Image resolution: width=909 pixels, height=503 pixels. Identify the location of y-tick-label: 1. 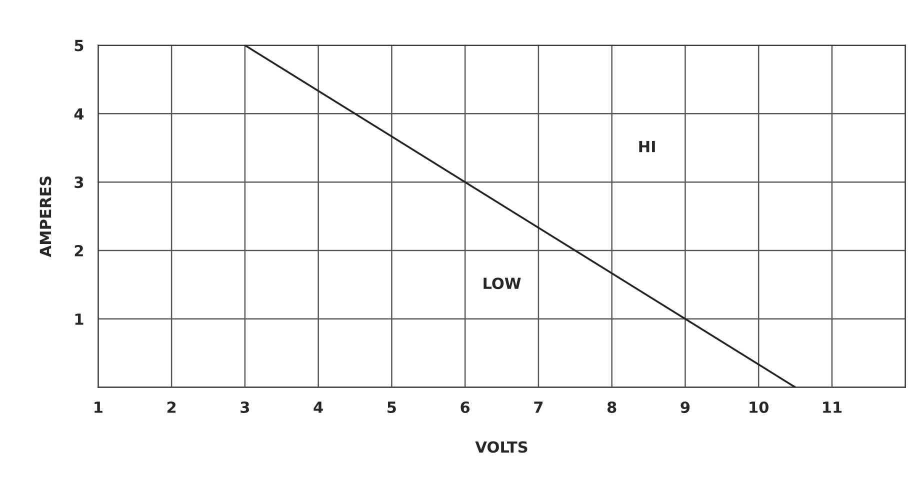
(79, 319).